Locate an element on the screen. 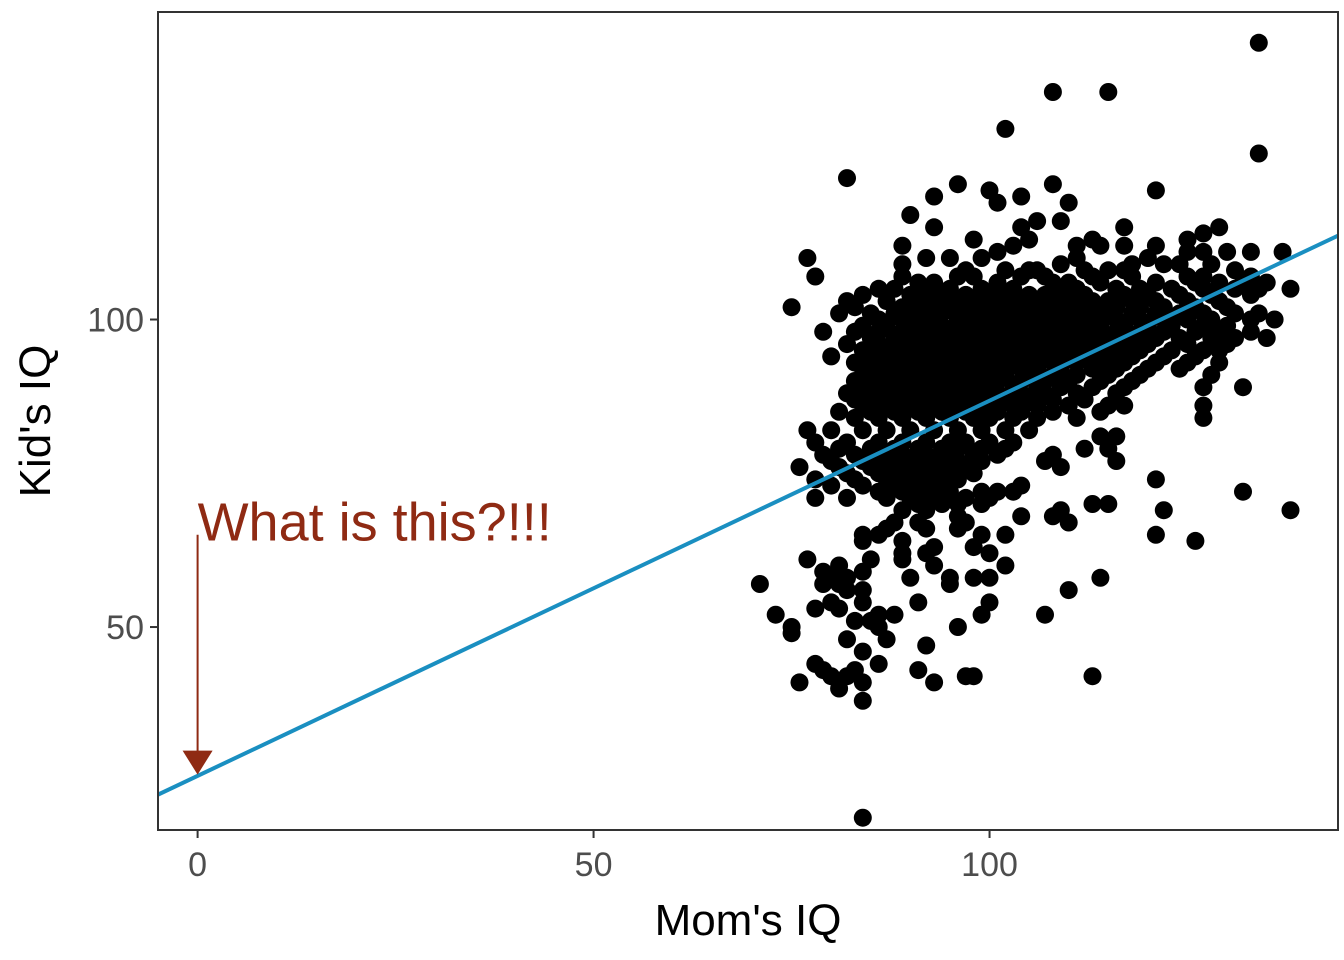 This screenshot has height=960, width=1344. y-axis: 50 100 is located at coordinates (122, 474).